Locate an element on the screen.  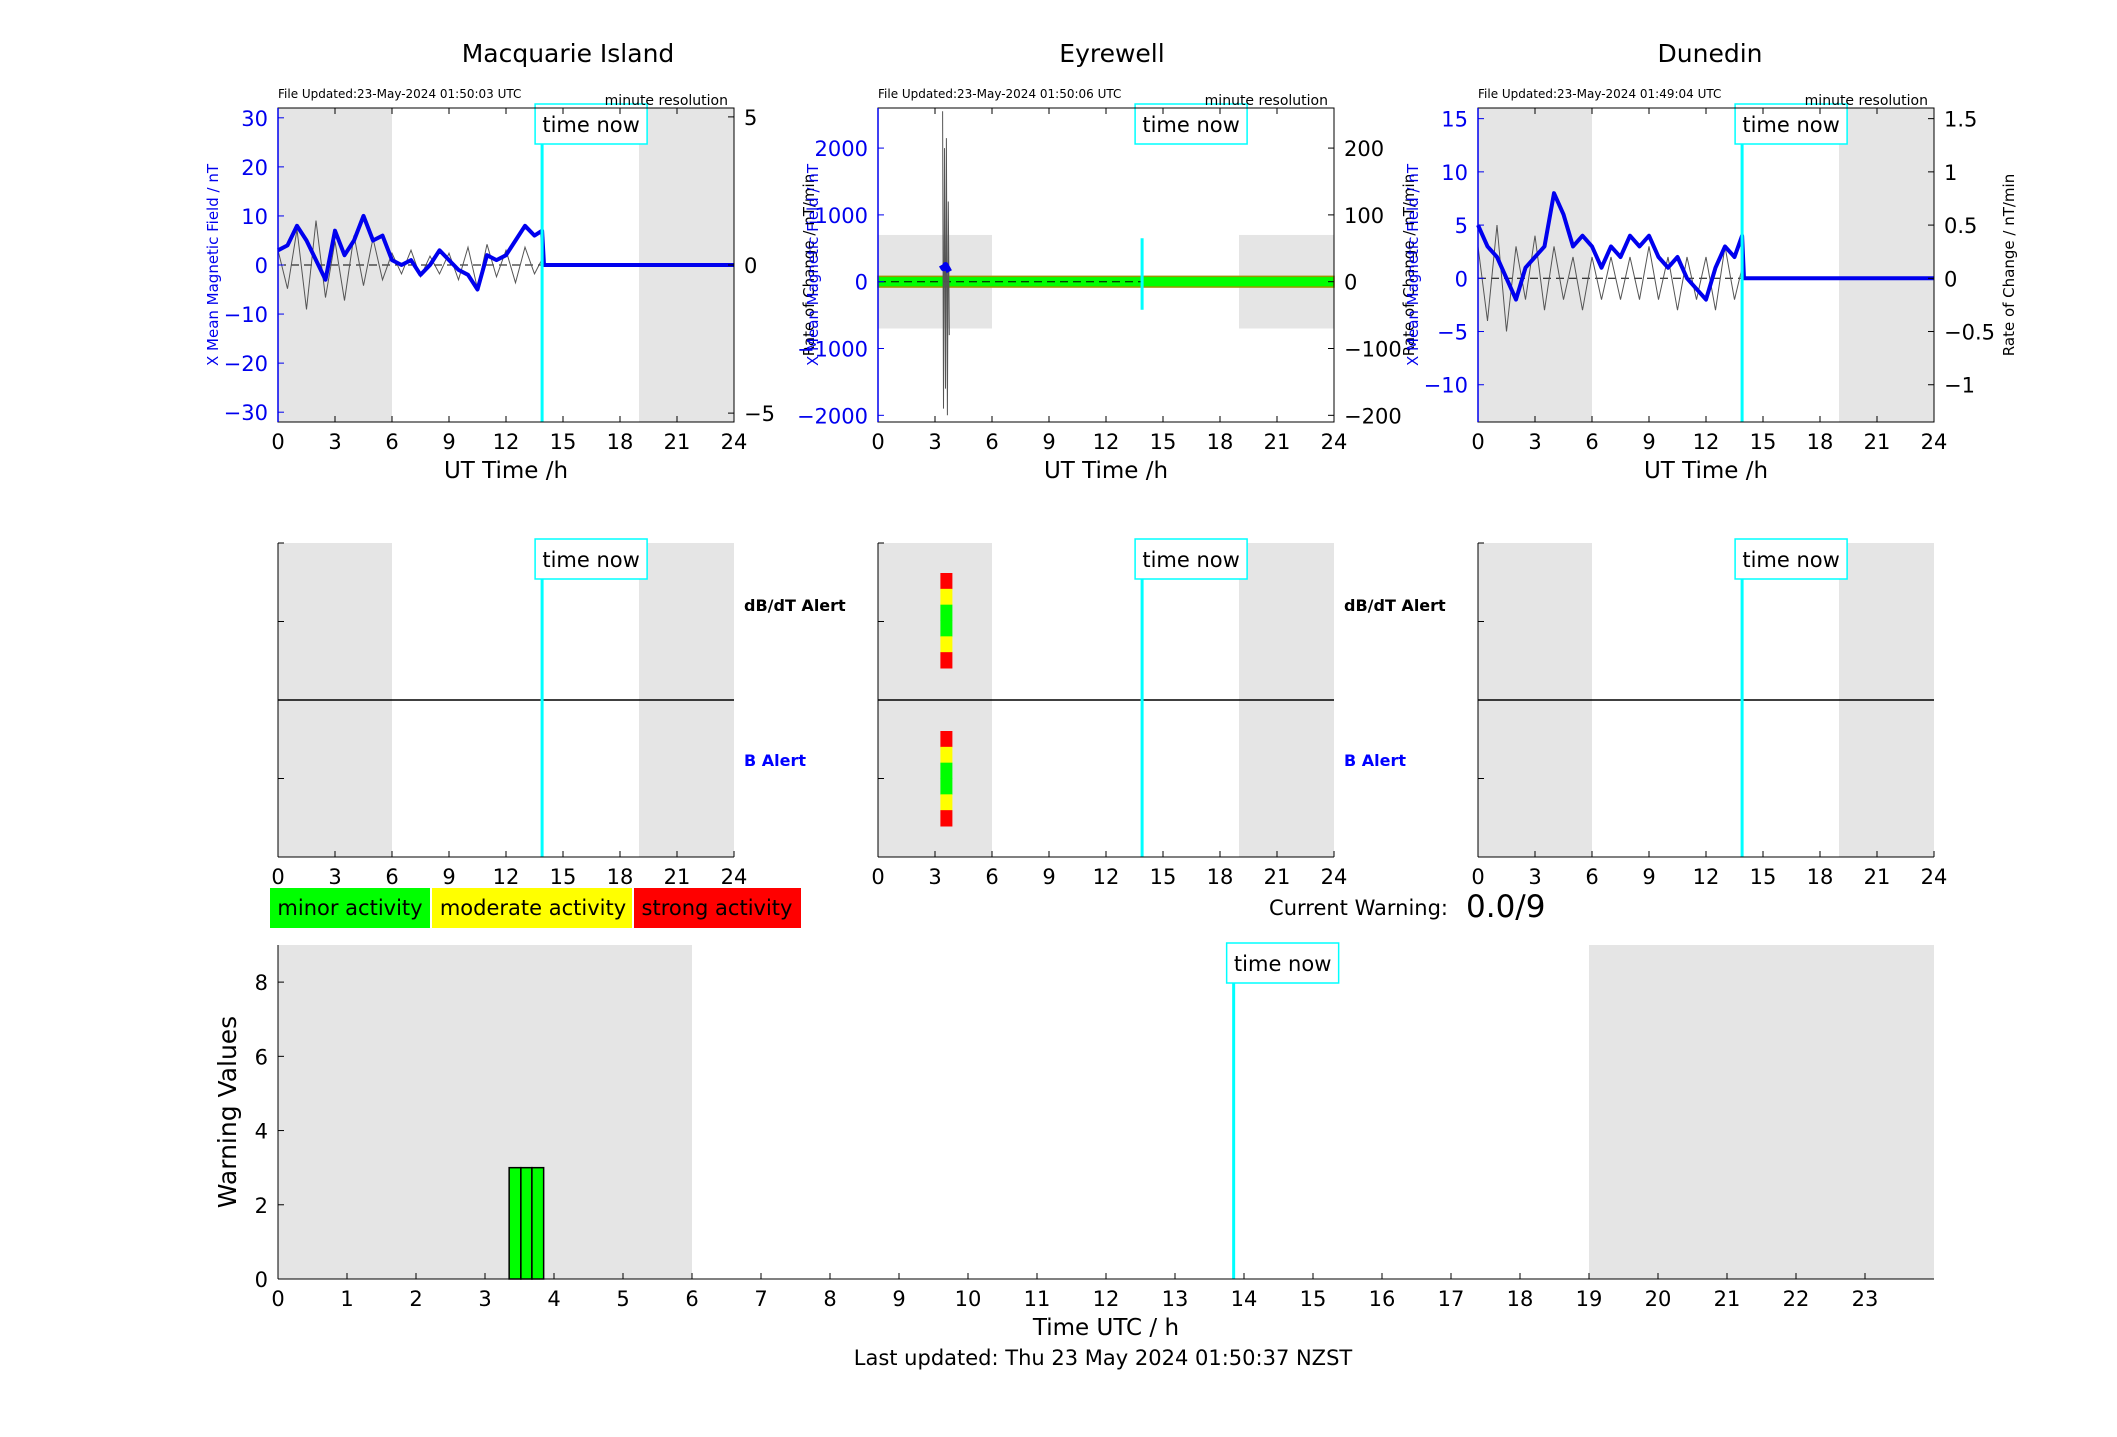
y-tick-label-left: 20 is located at coordinates (254, 168).